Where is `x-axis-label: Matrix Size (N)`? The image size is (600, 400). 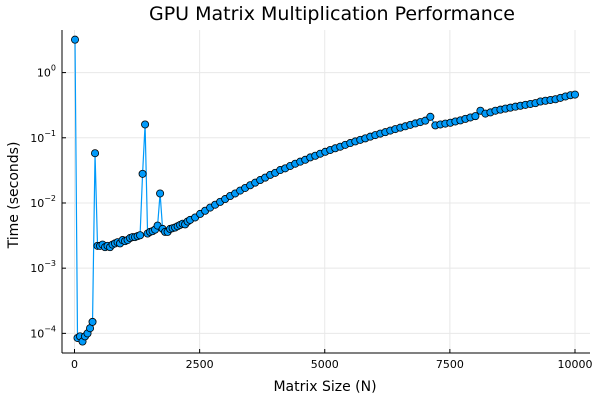 x-axis-label: Matrix Size (N) is located at coordinates (324, 387).